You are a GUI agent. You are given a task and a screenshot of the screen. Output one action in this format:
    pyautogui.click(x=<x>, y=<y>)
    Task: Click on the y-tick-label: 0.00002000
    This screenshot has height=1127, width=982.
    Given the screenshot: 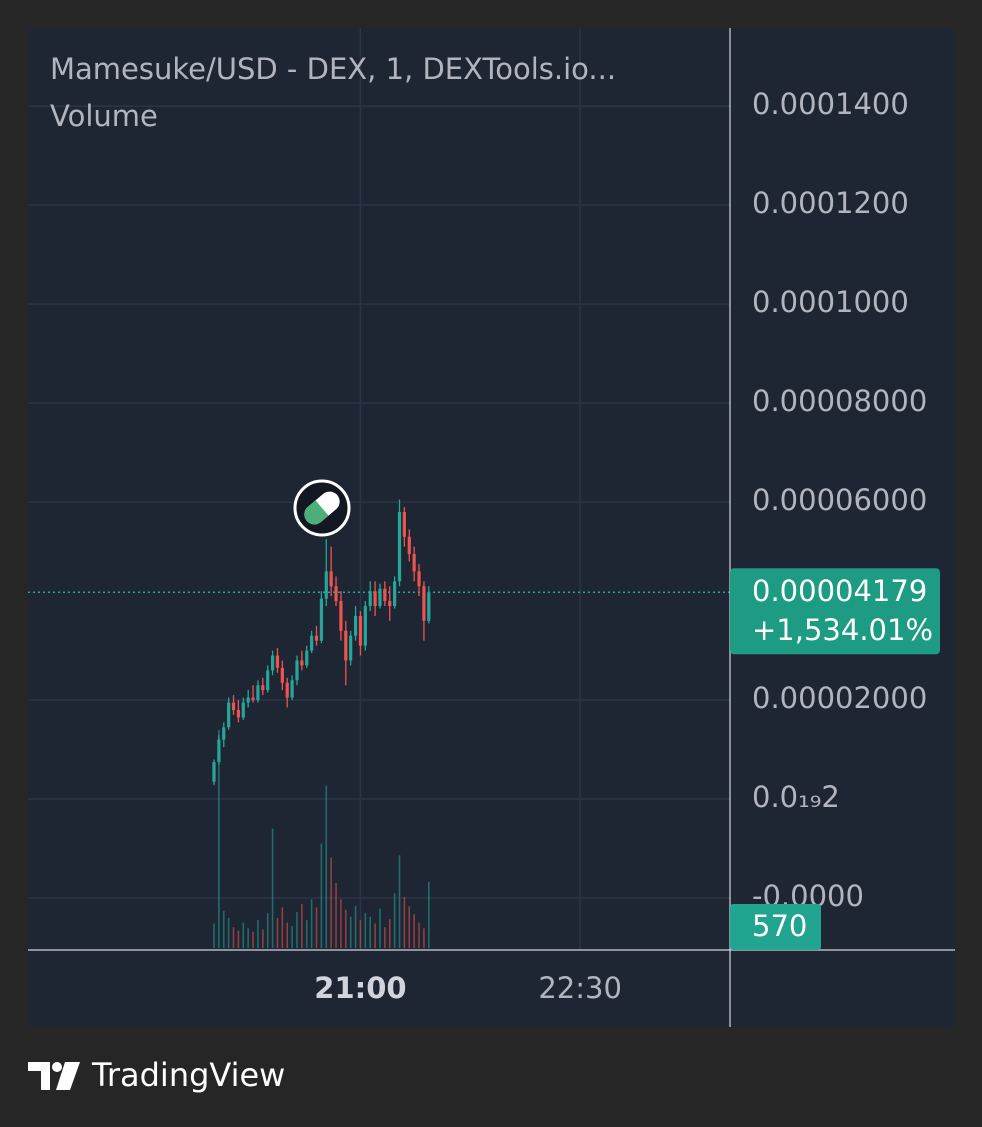 What is the action you would take?
    pyautogui.click(x=839, y=698)
    